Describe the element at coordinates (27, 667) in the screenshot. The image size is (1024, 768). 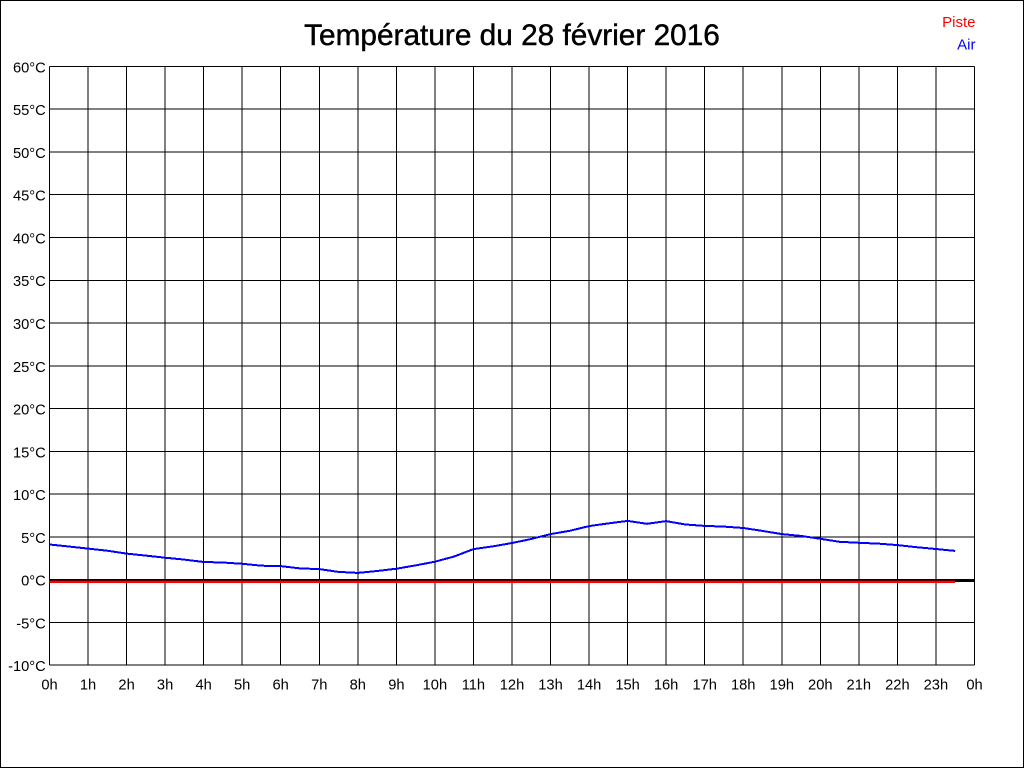
I see `svg-text: -10°C` at that location.